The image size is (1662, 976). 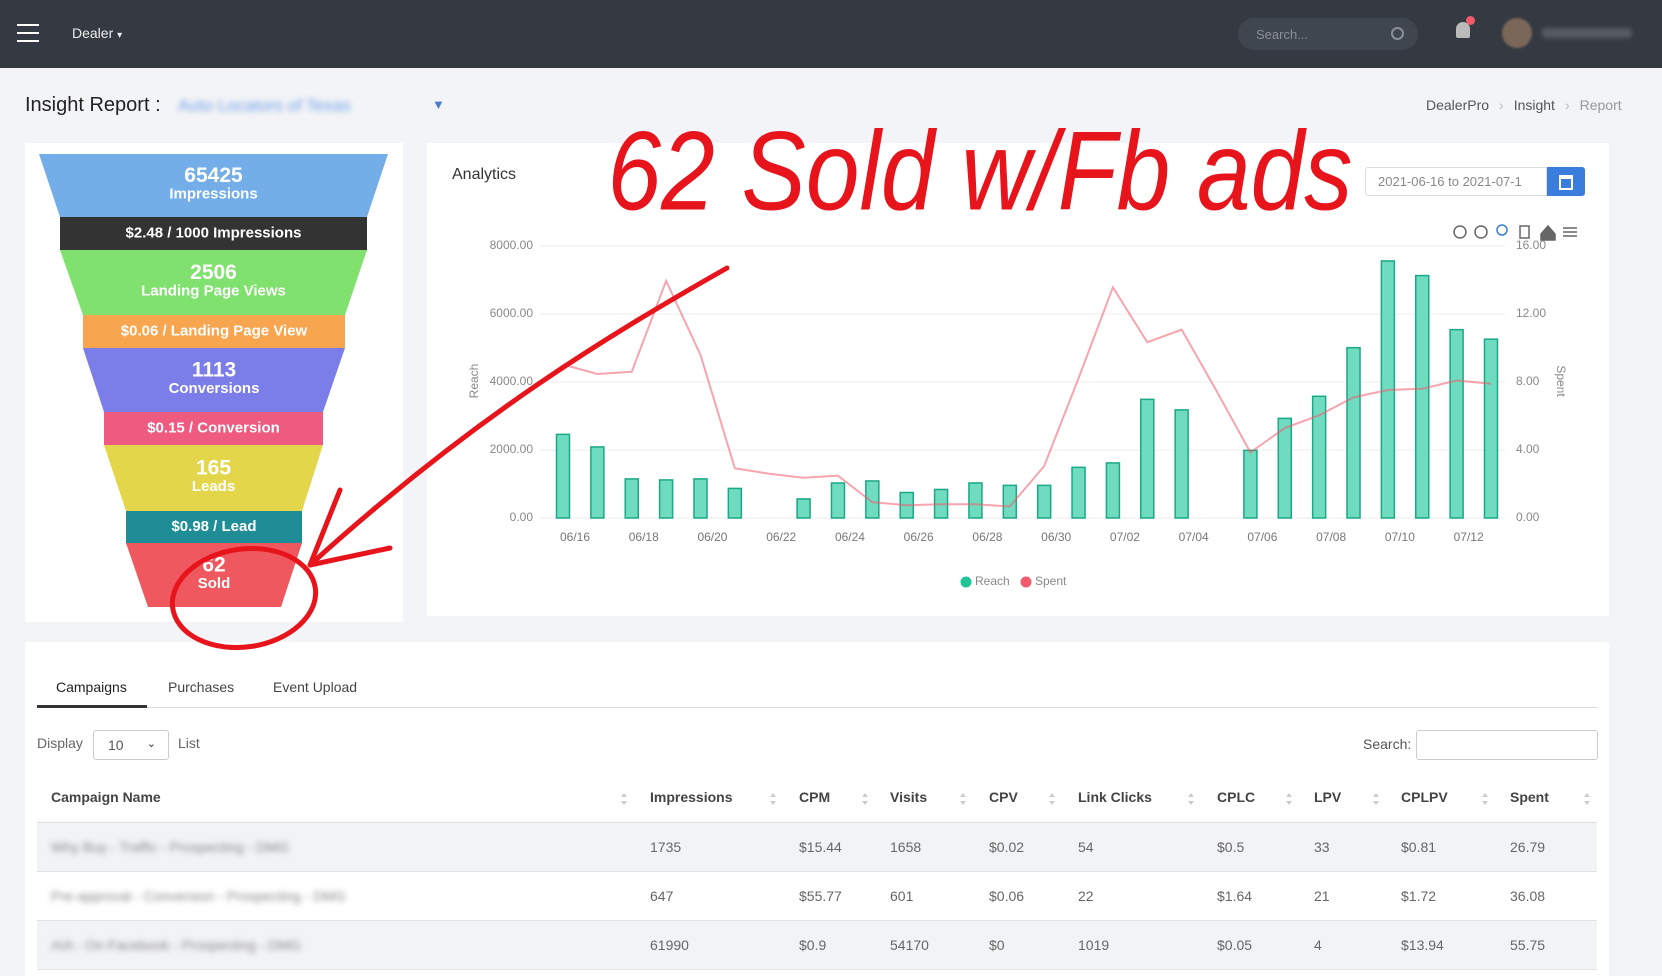 What do you see at coordinates (909, 945) in the screenshot?
I see `cell: 54170` at bounding box center [909, 945].